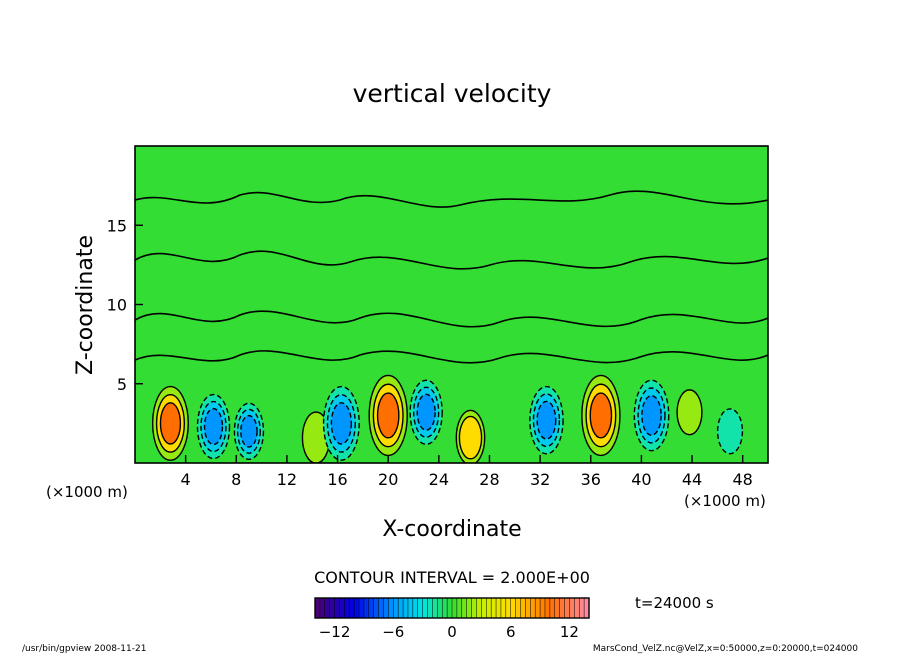  Describe the element at coordinates (393, 632) in the screenshot. I see `colorbar-tick-label: −6` at that location.